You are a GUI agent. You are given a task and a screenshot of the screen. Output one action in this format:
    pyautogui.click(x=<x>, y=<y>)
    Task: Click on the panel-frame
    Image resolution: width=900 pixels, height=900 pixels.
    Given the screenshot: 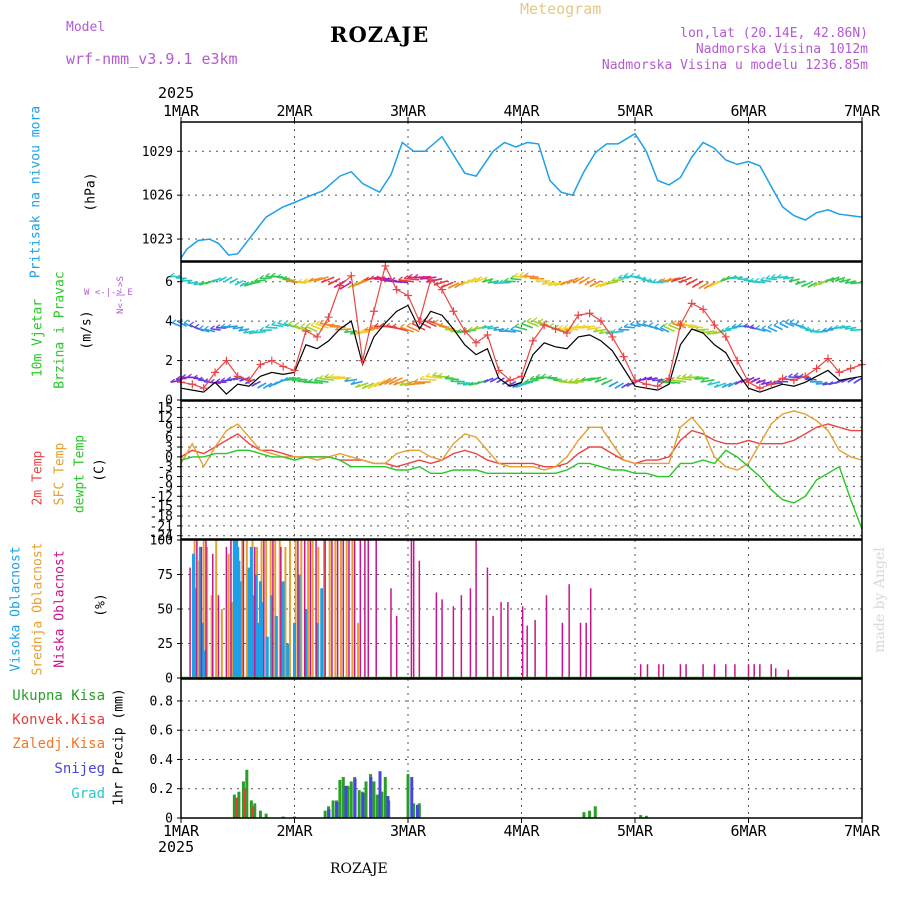 What is the action you would take?
    pyautogui.click(x=521, y=470)
    